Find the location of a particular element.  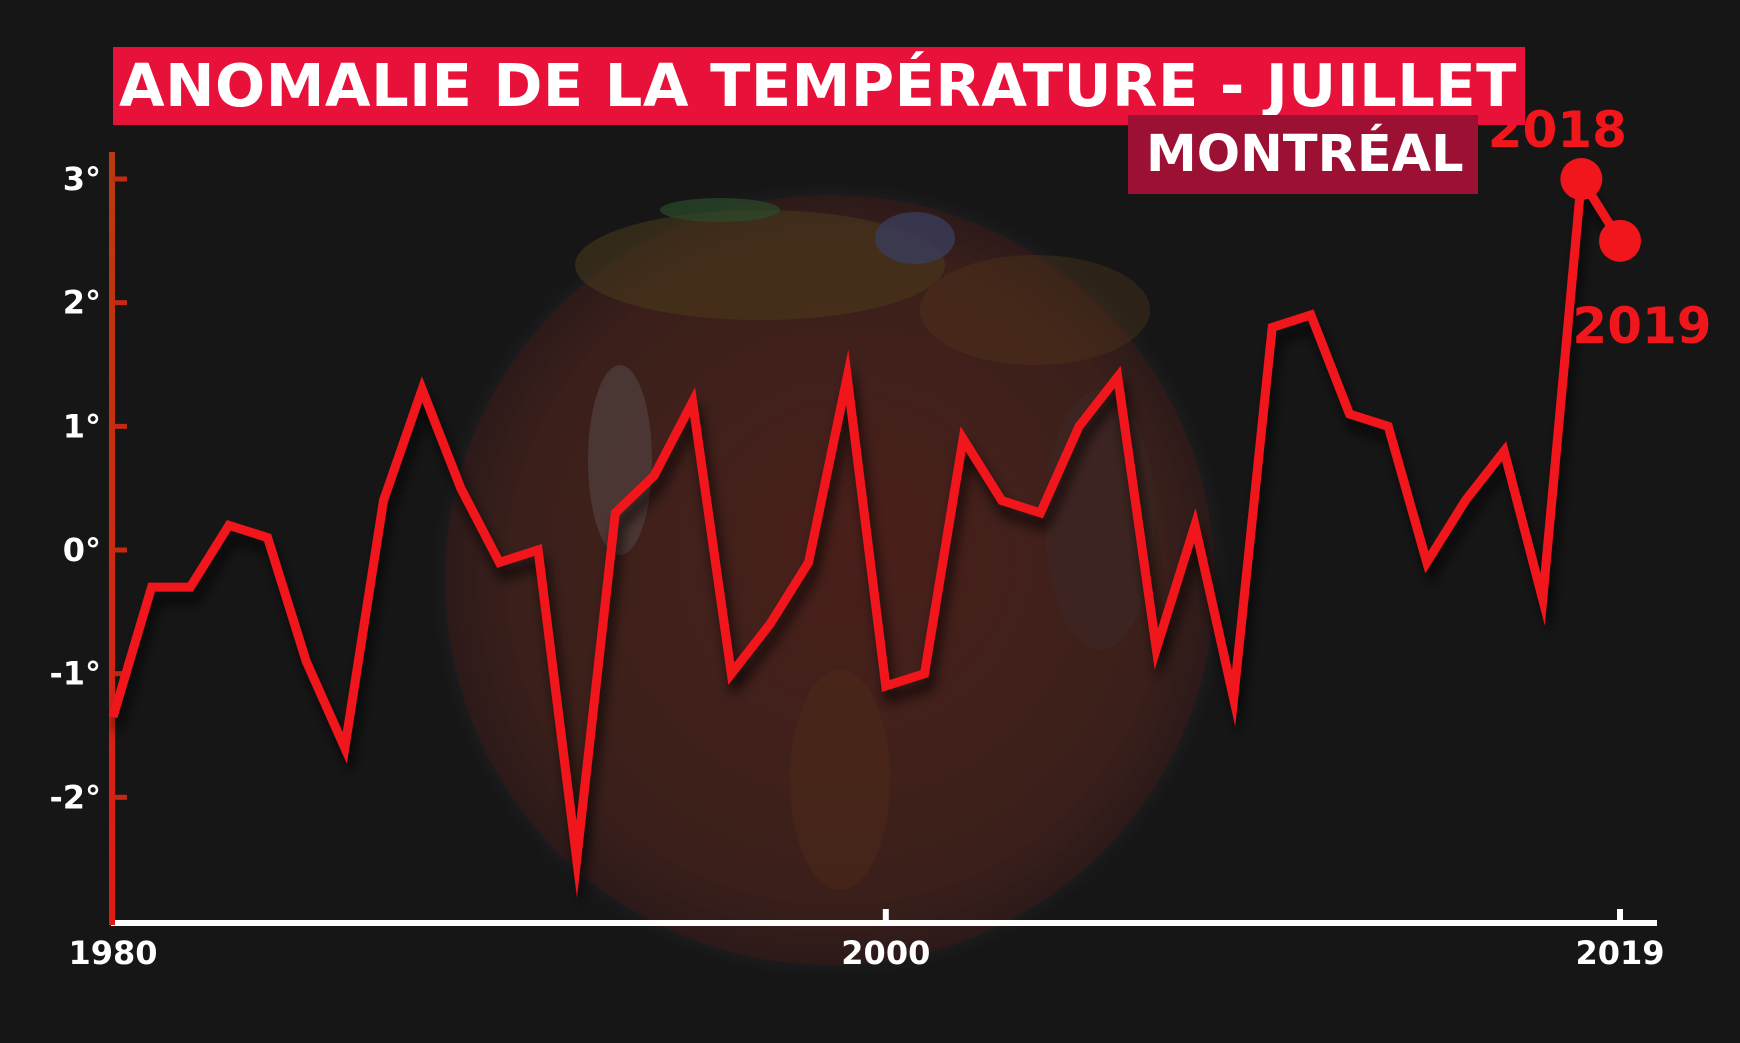

y-tick-label: 3° is located at coordinates (82, 179).